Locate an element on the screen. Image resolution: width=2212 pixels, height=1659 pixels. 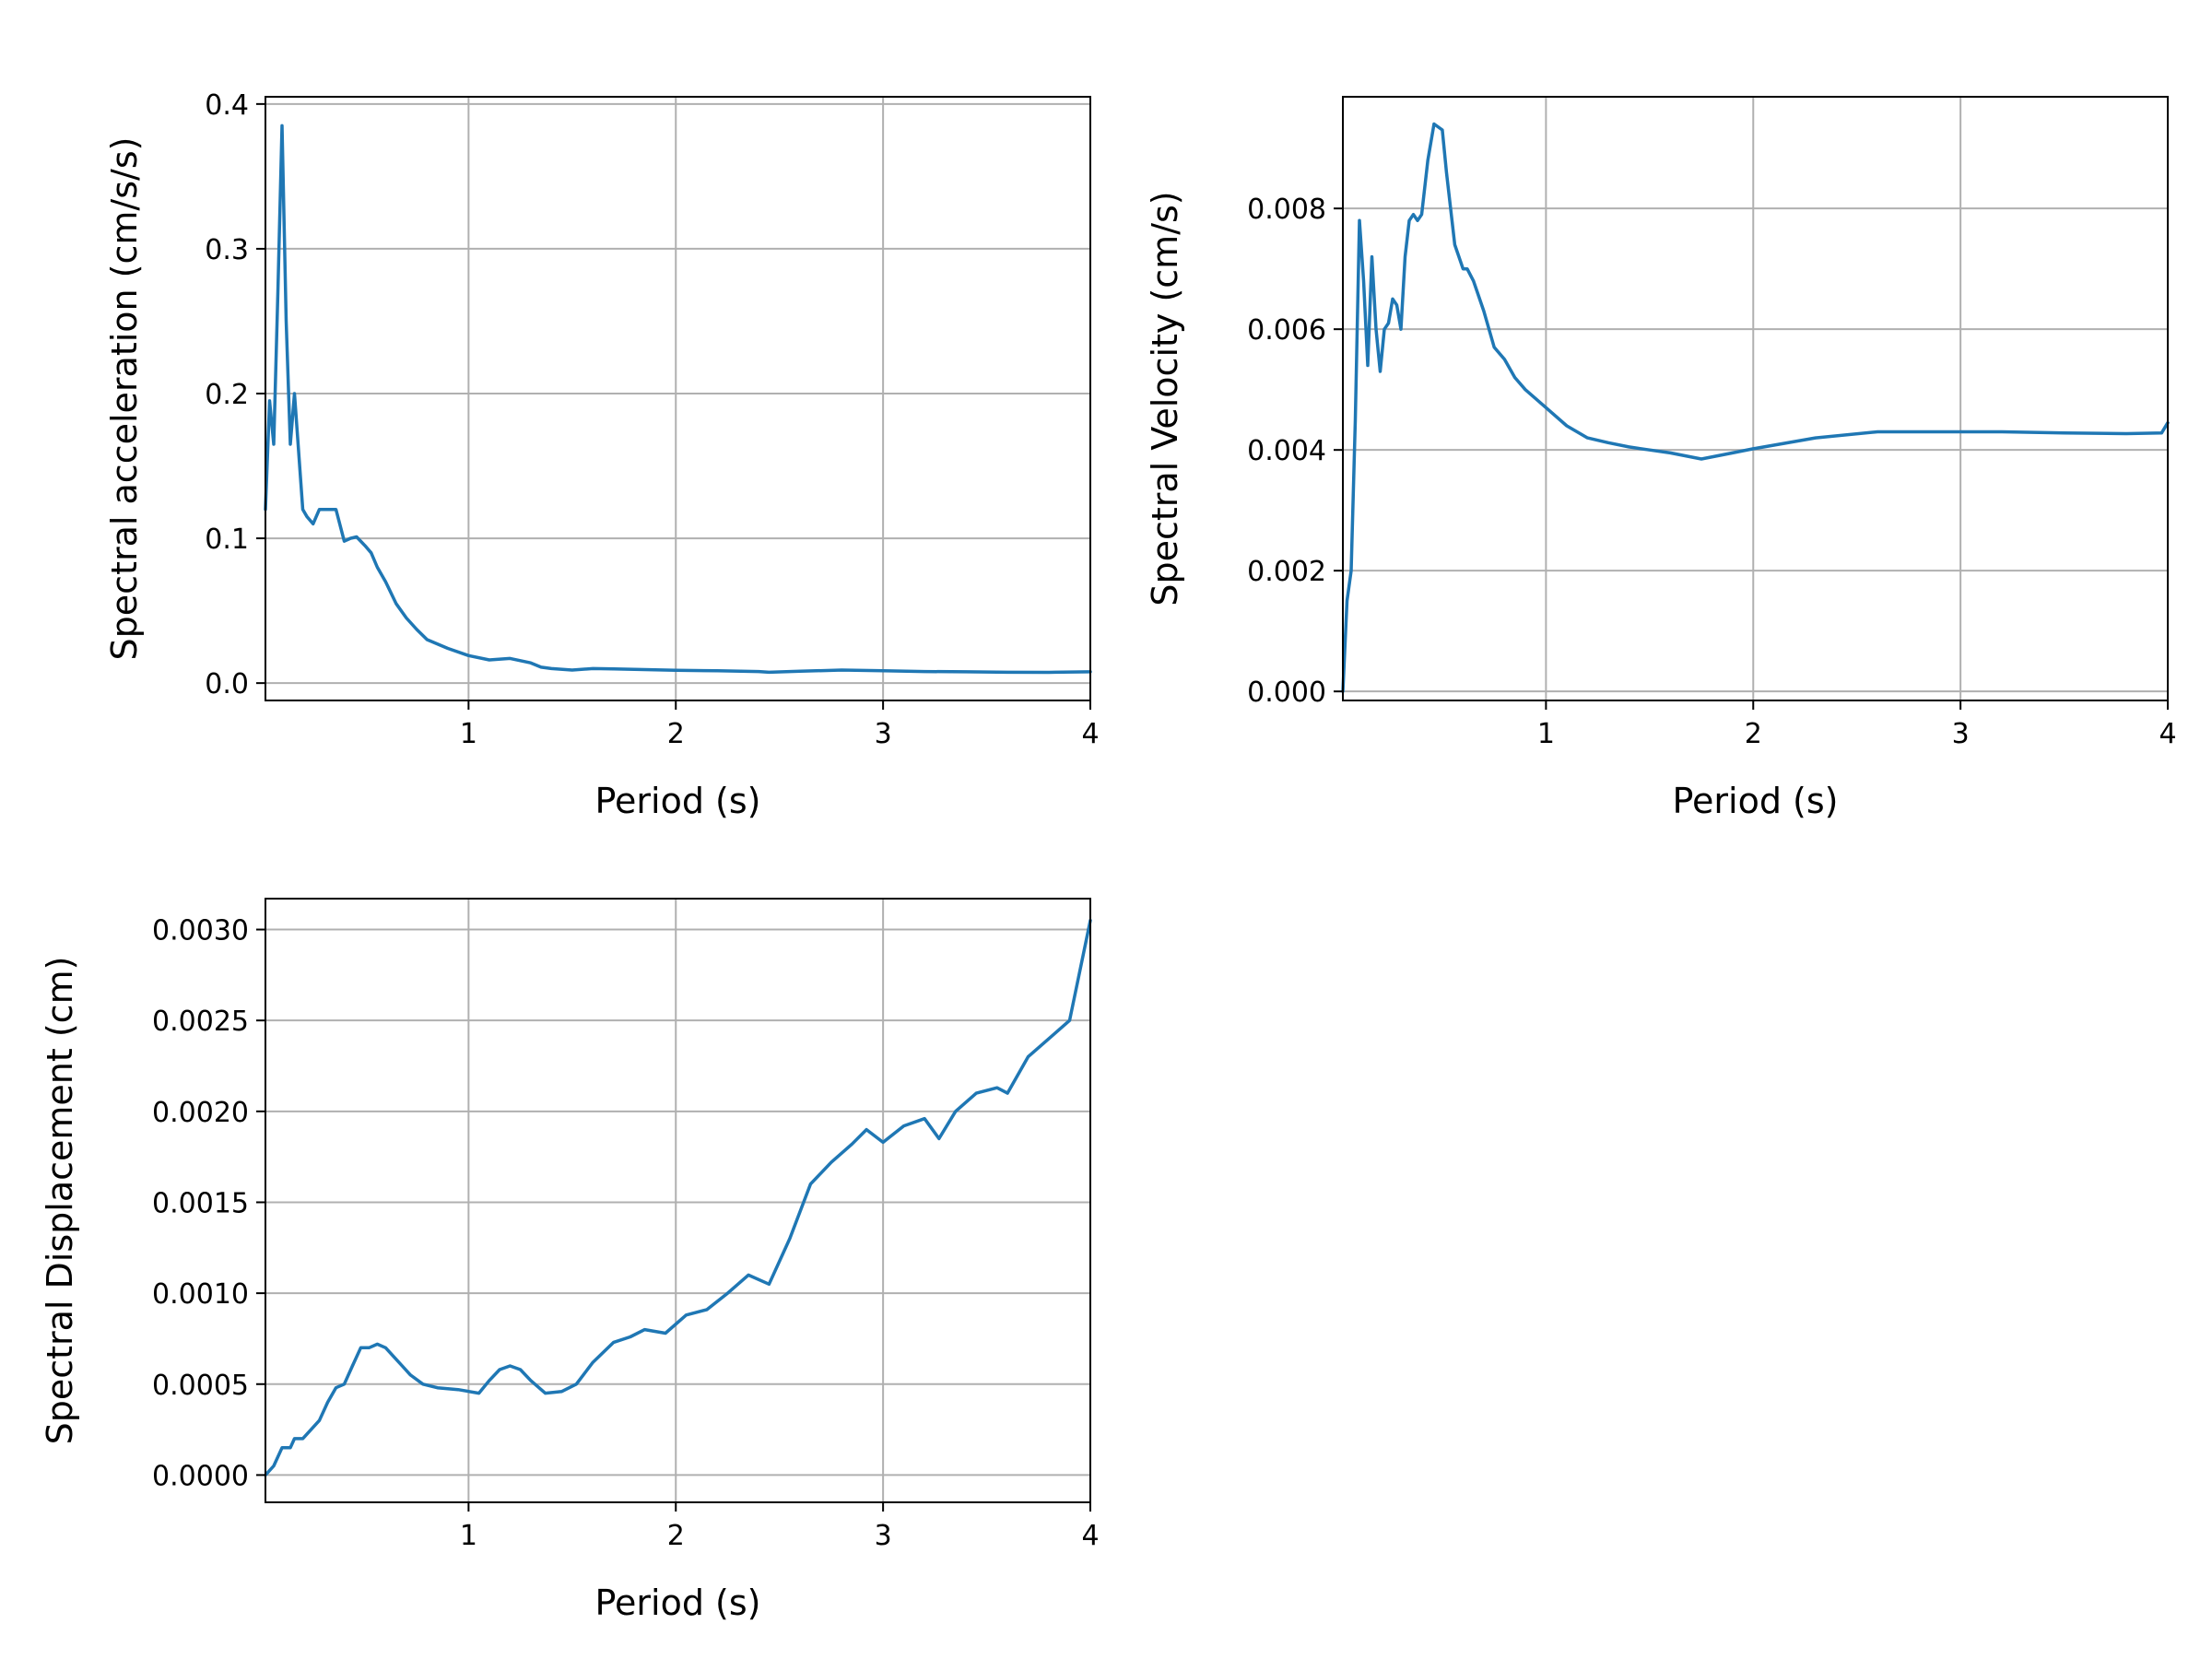
y-axis-label: Spectral acceleration (cm/s/s) is located at coordinates (124, 399).